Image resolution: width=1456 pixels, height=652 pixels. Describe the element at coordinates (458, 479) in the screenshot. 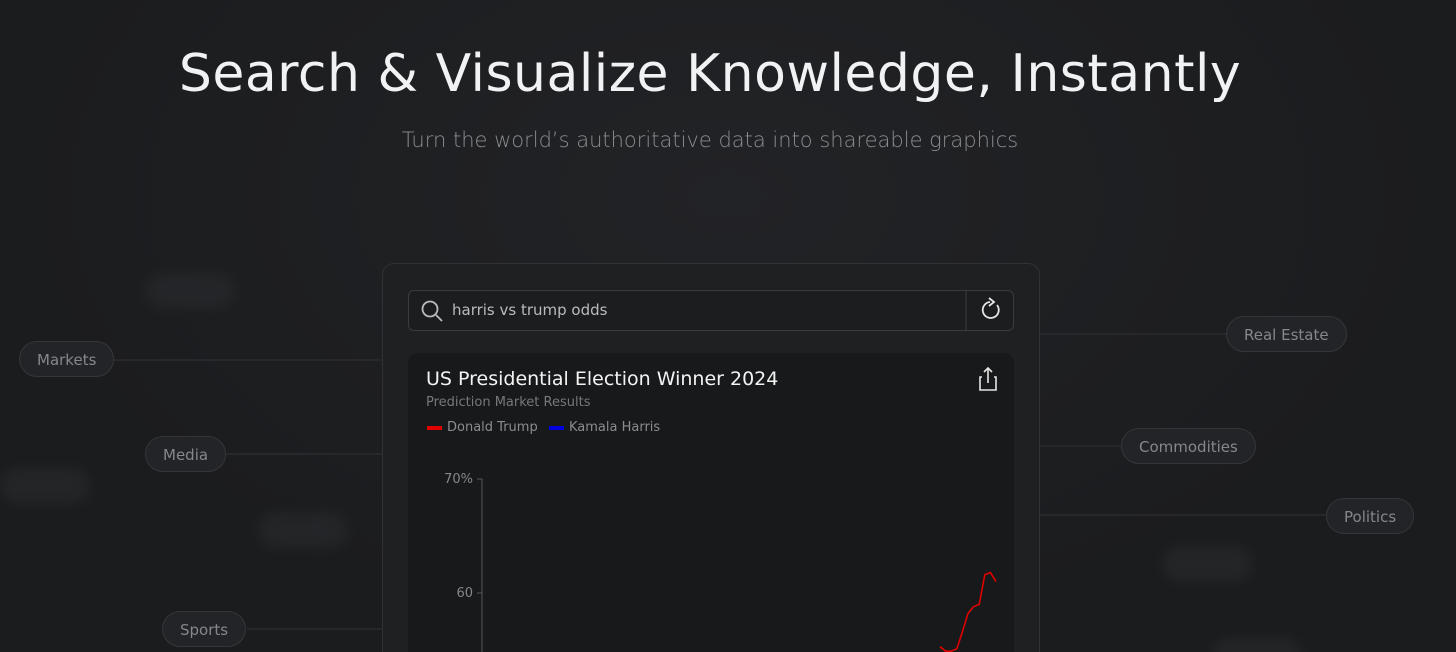

I see `y-tick-label: 70%` at that location.